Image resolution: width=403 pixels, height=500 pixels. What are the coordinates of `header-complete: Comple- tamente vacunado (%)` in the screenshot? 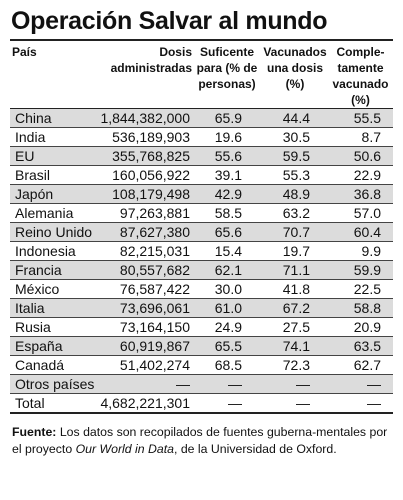 It's located at (360, 75).